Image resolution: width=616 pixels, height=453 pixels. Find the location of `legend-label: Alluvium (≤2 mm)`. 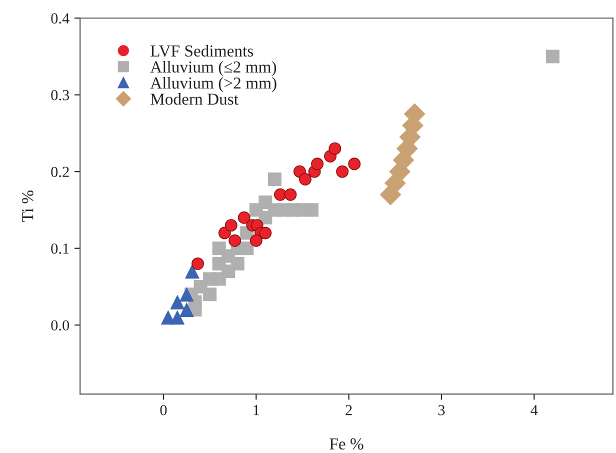

legend-label: Alluvium (≤2 mm) is located at coordinates (213, 68).